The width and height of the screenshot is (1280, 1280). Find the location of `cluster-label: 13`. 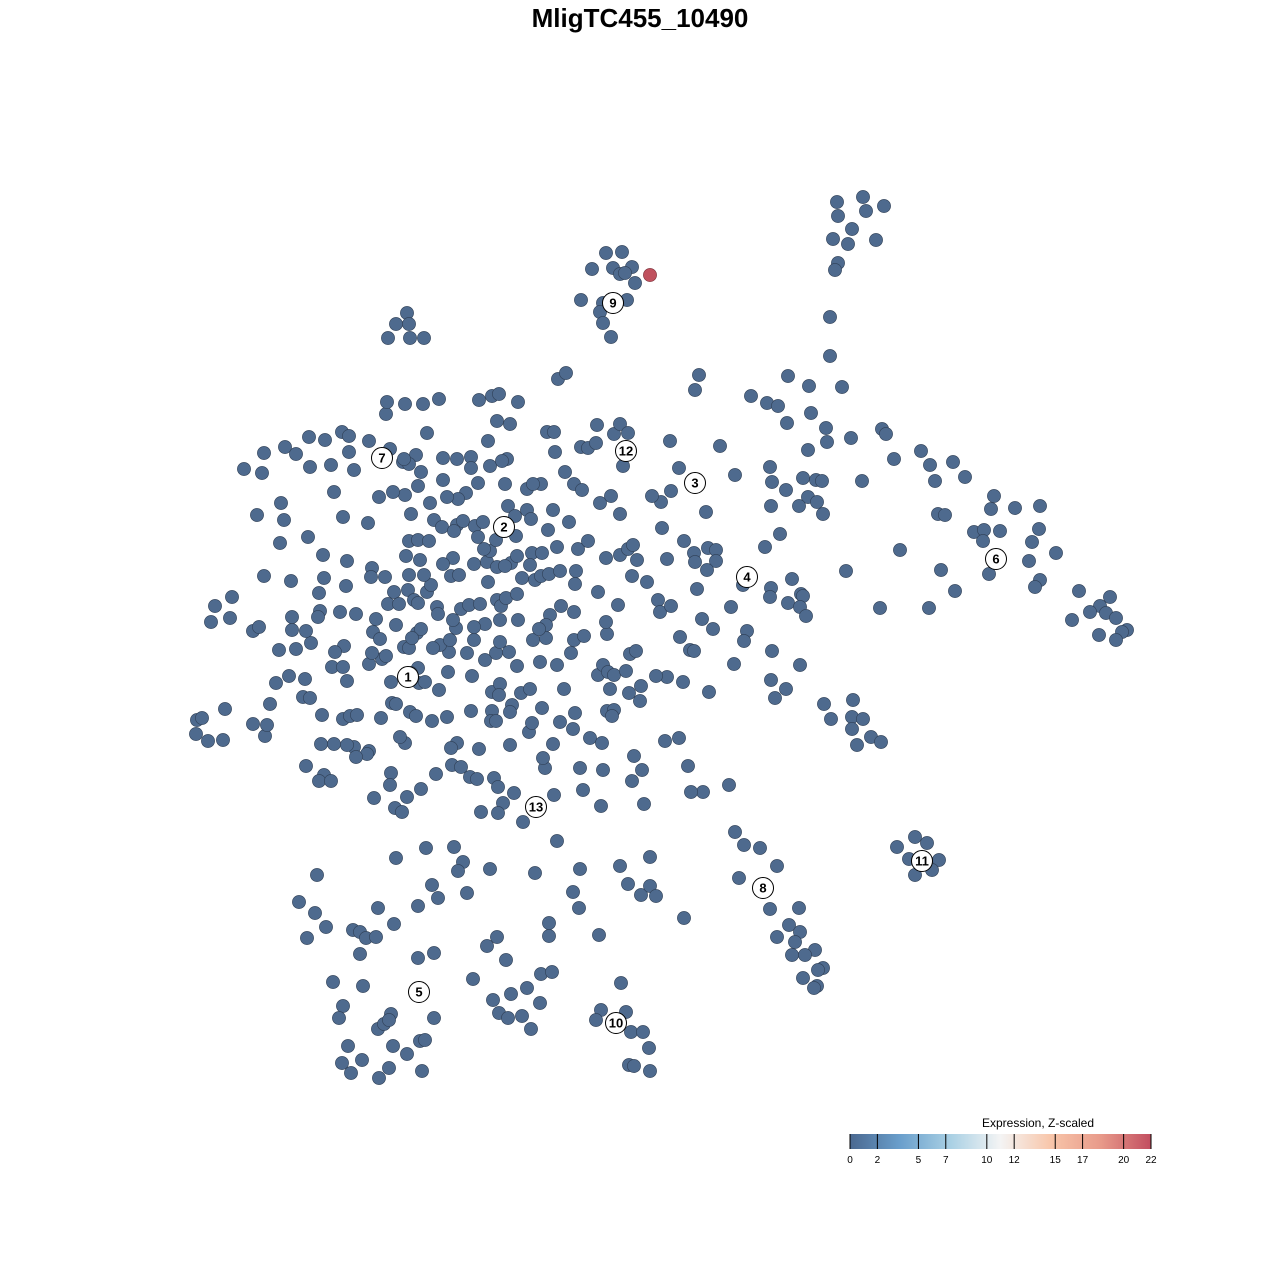

cluster-label: 13 is located at coordinates (536, 807).